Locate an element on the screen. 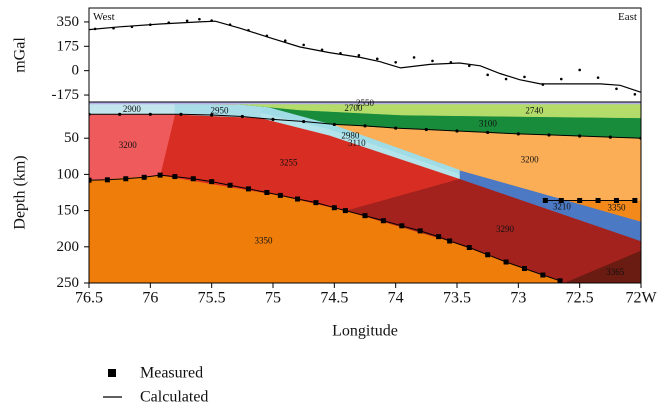 The width and height of the screenshot is (666, 413). x-tick-label: 73 is located at coordinates (518, 298).